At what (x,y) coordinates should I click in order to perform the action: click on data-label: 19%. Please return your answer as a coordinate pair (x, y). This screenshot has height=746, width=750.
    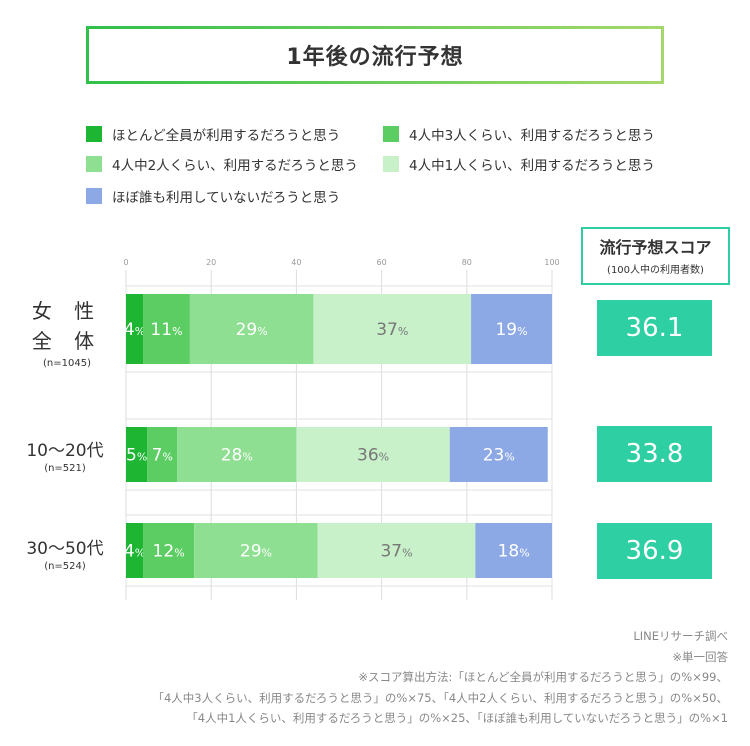
    Looking at the image, I should click on (511, 330).